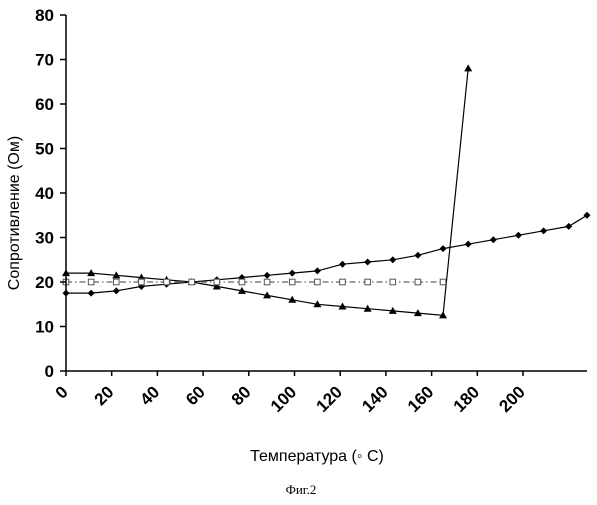 The width and height of the screenshot is (597, 505). What do you see at coordinates (44, 238) in the screenshot?
I see `y-tick-label: 30` at bounding box center [44, 238].